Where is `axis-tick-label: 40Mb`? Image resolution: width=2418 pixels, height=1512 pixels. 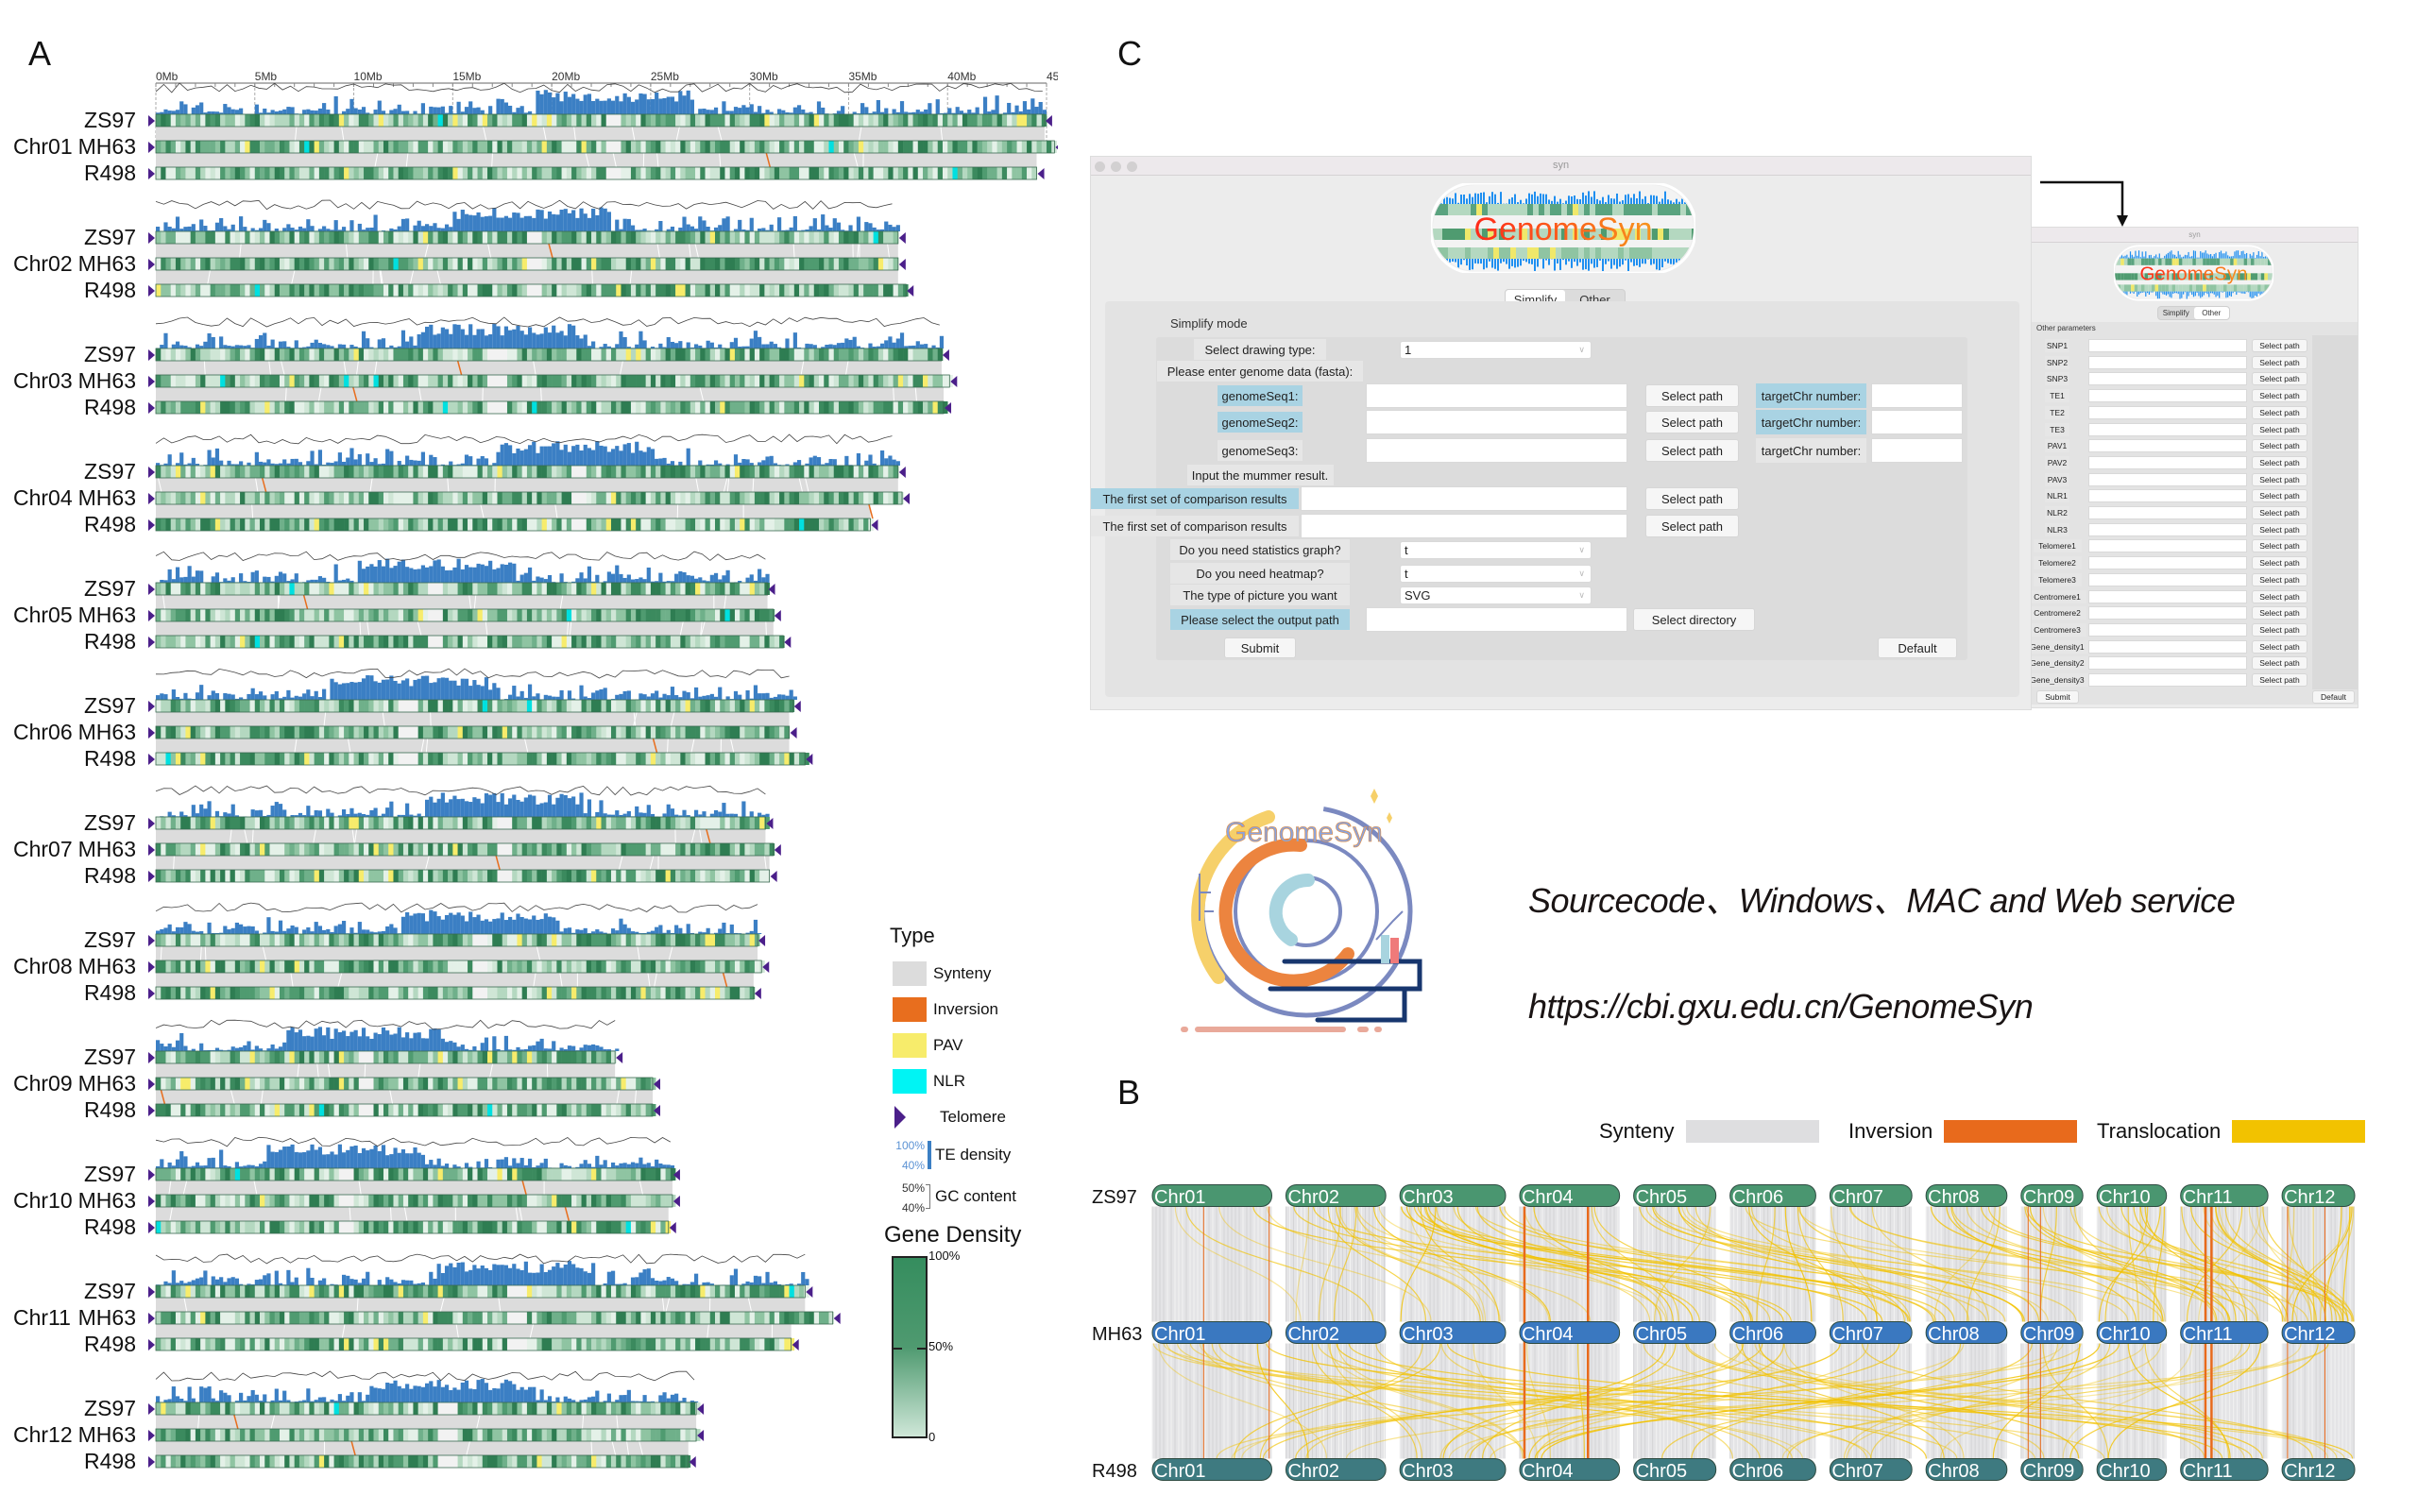 axis-tick-label: 40Mb is located at coordinates (962, 77).